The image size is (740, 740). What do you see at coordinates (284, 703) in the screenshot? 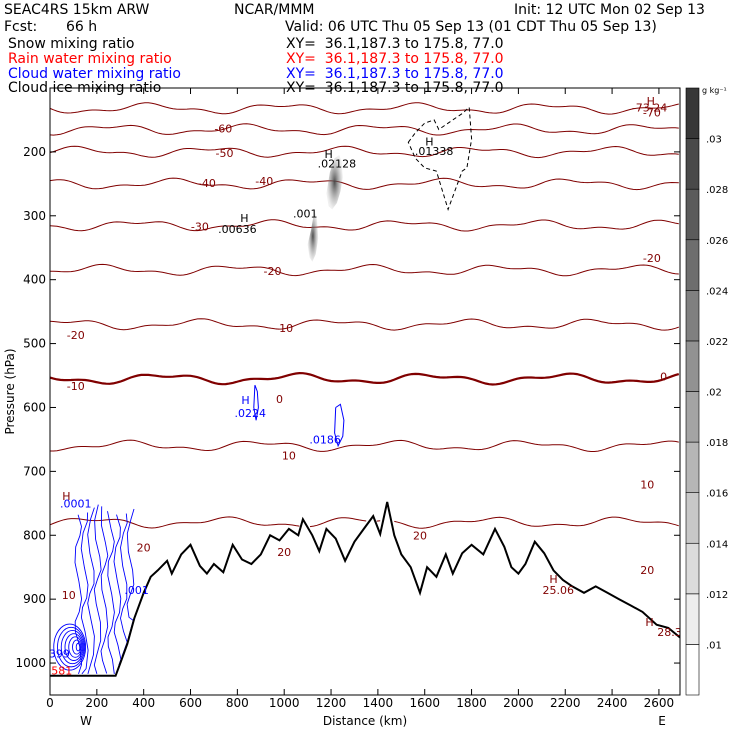
I see `x-tick-label: 1000` at bounding box center [284, 703].